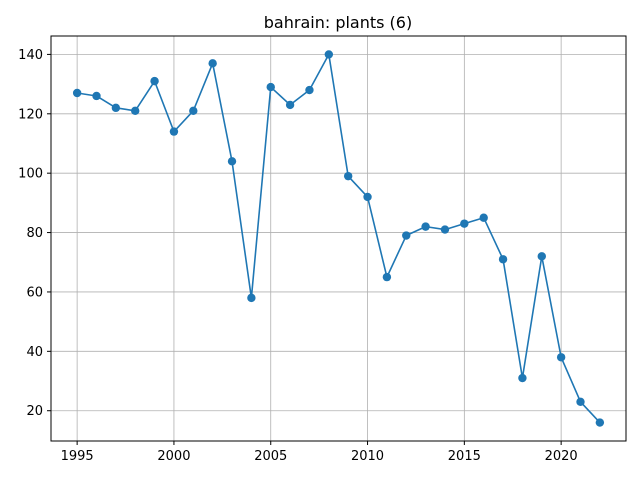 This screenshot has width=640, height=480. Describe the element at coordinates (30, 55) in the screenshot. I see `y-tick-label: 140` at that location.